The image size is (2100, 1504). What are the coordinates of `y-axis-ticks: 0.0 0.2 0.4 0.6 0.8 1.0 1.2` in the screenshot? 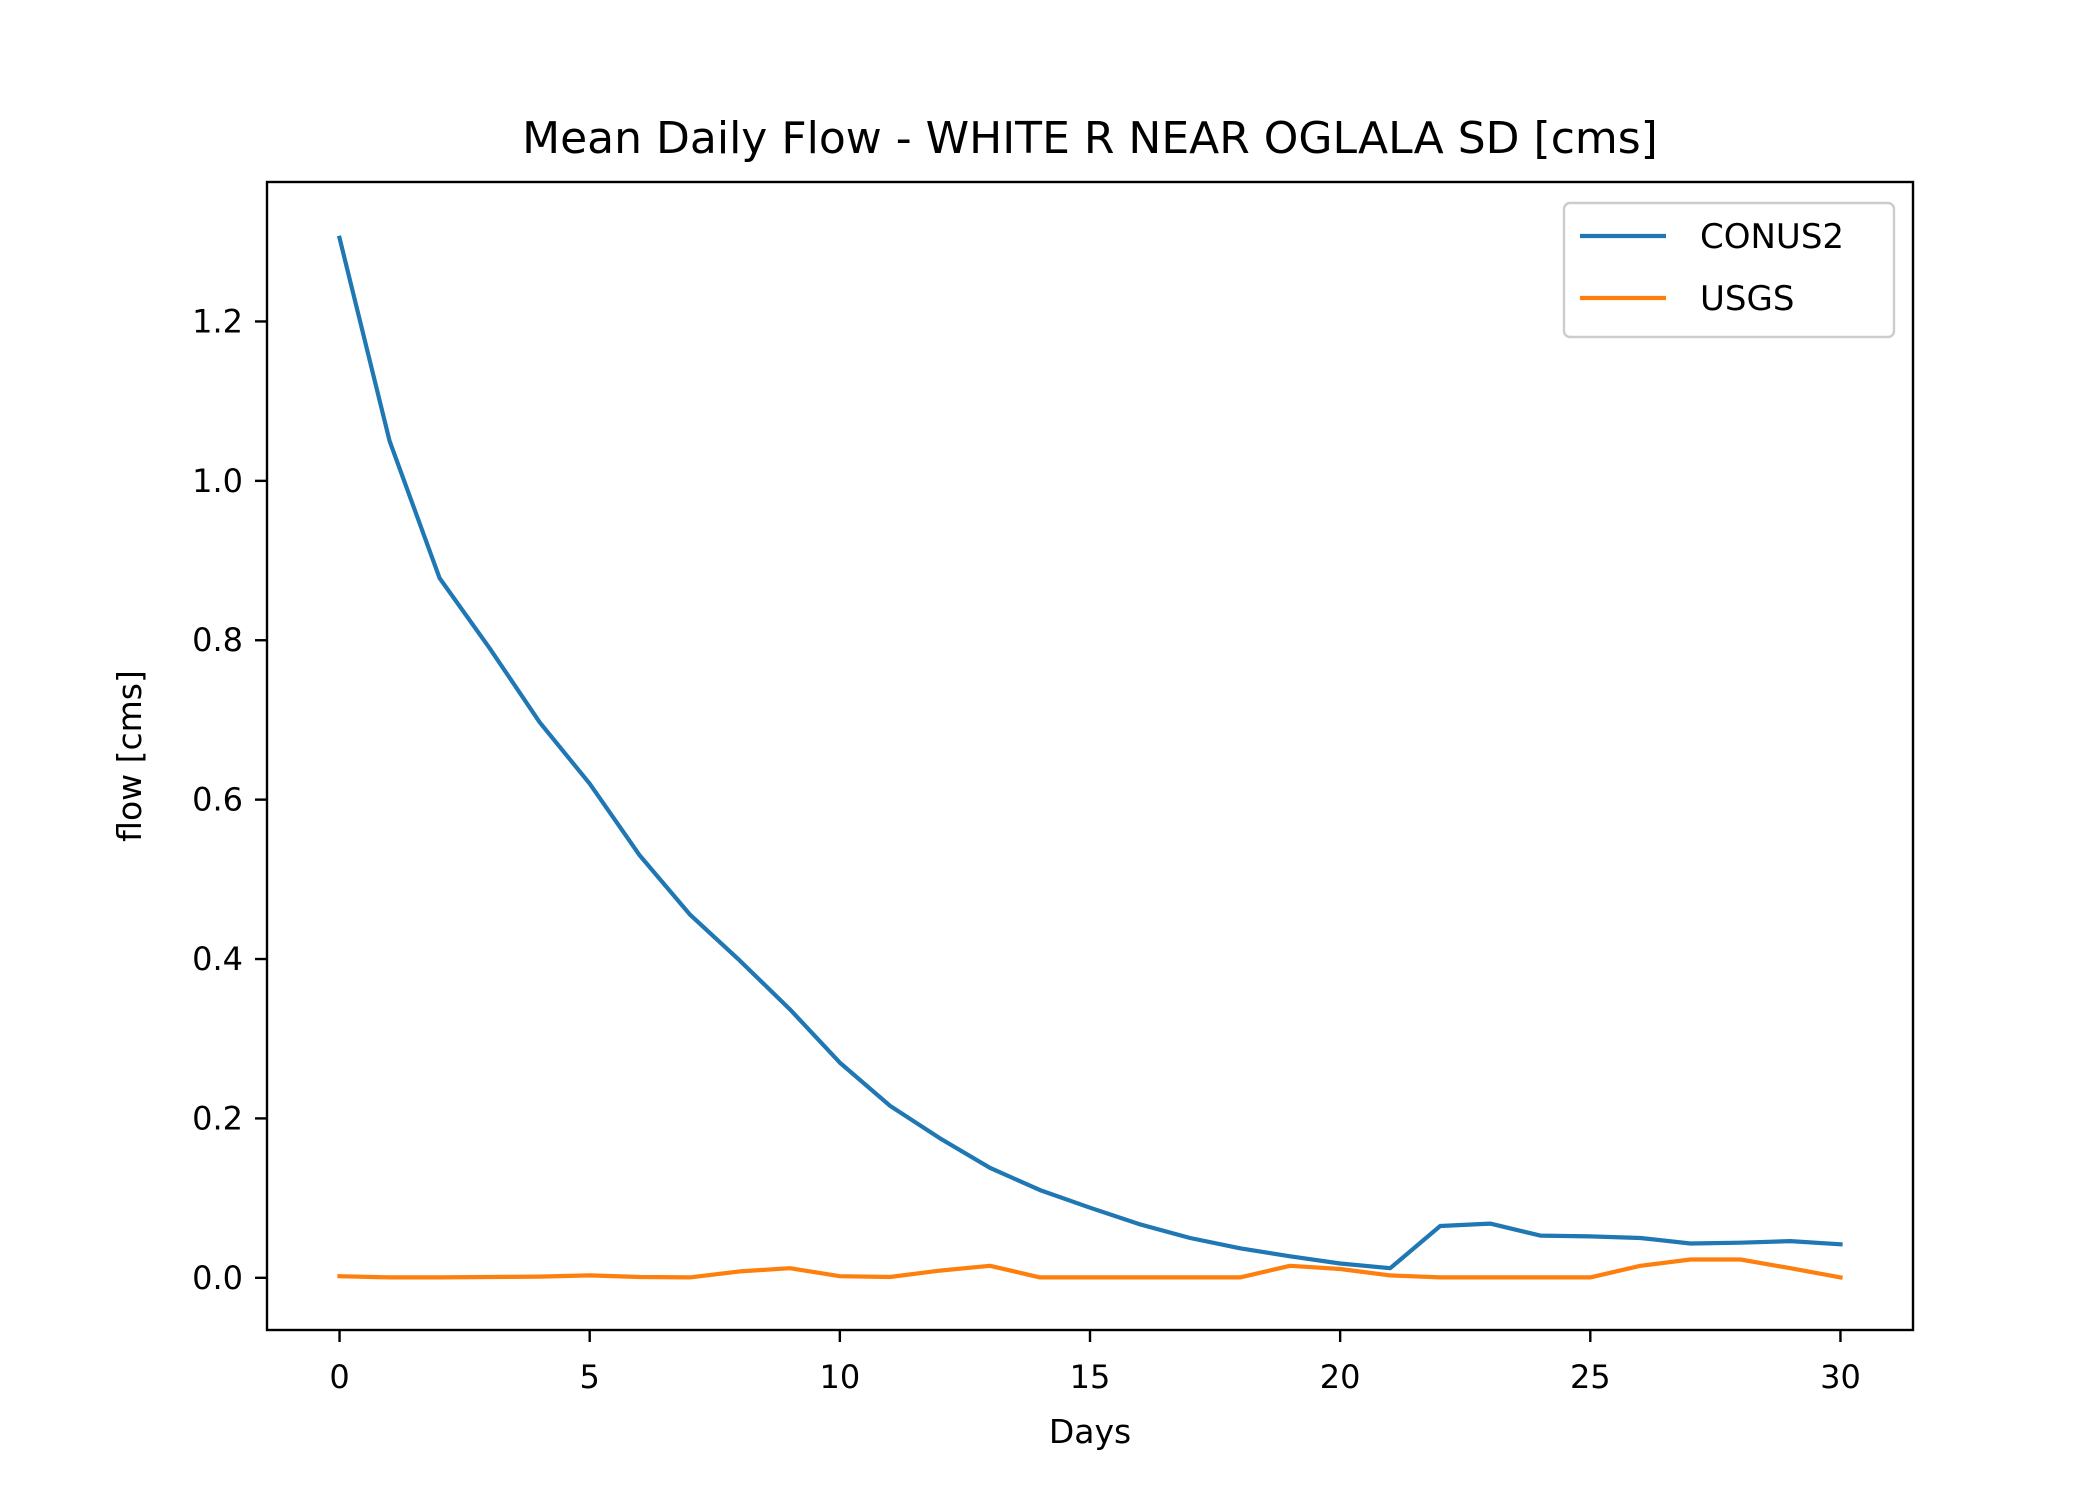 It's located at (229, 799).